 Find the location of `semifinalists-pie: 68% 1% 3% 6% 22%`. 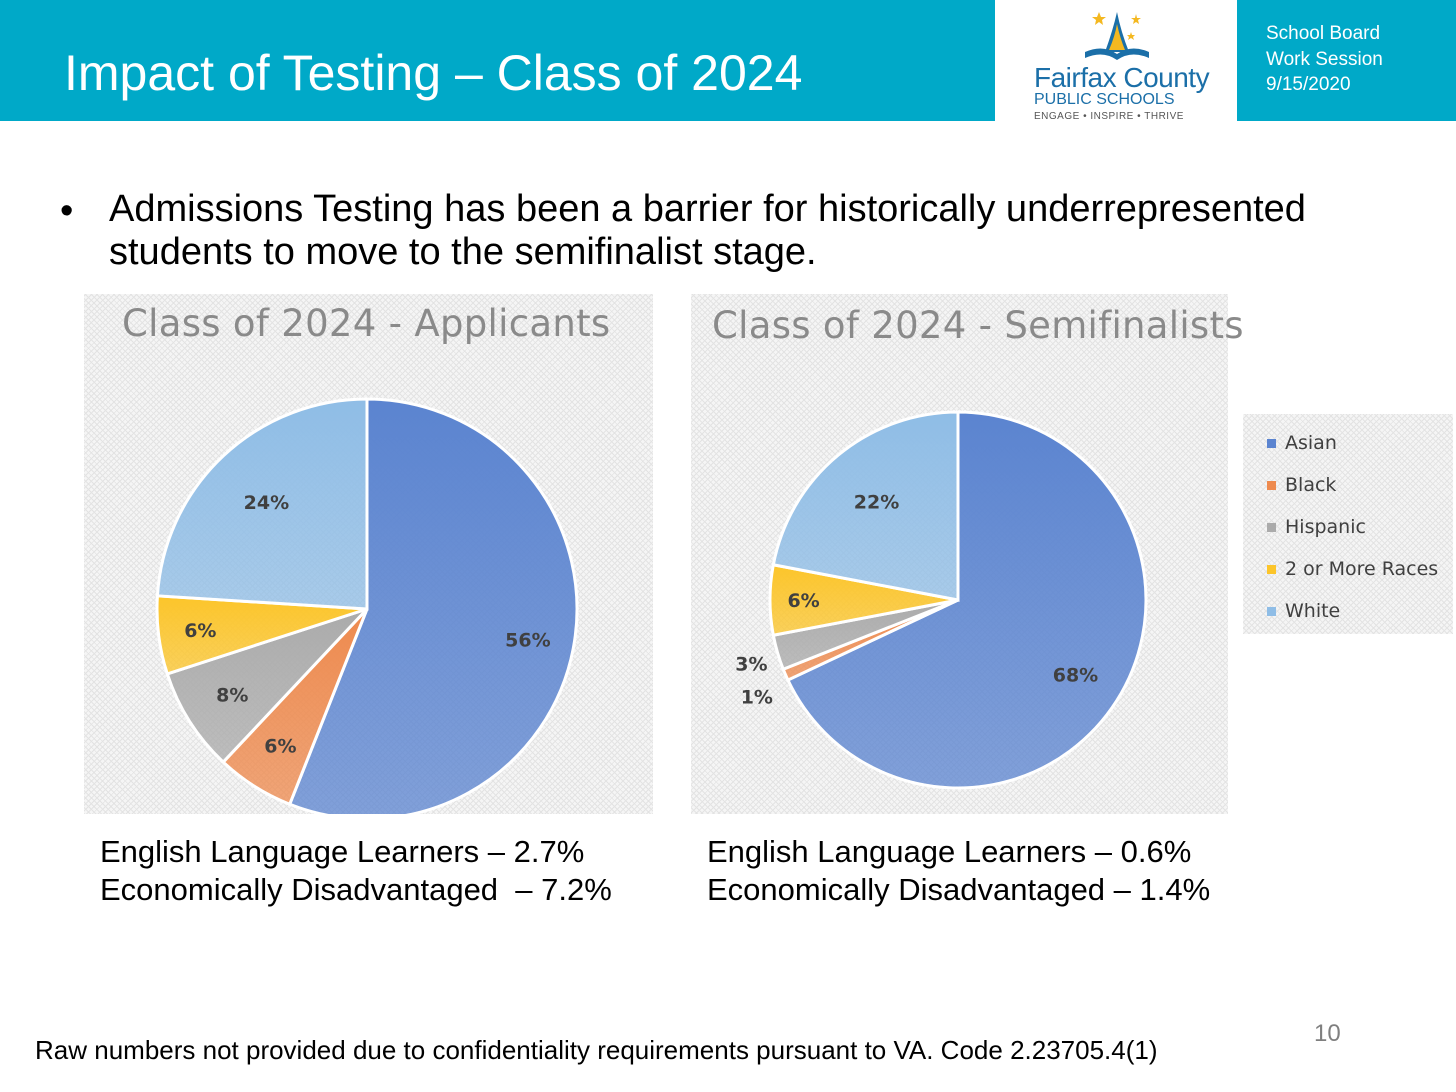

semifinalists-pie: 68% 1% 3% 6% 22% is located at coordinates (941, 600).